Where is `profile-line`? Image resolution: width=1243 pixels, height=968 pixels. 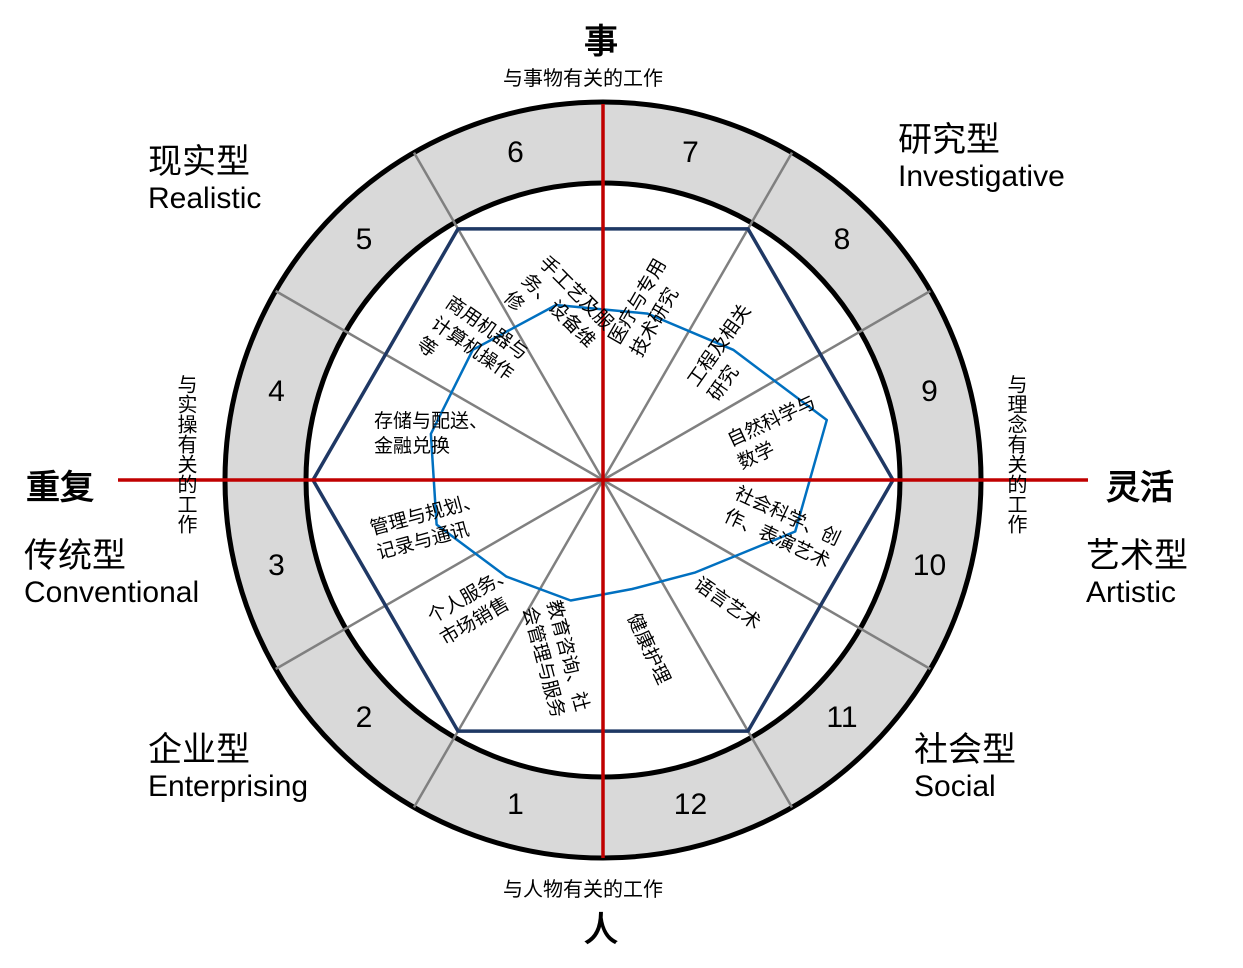 profile-line is located at coordinates (629, 452).